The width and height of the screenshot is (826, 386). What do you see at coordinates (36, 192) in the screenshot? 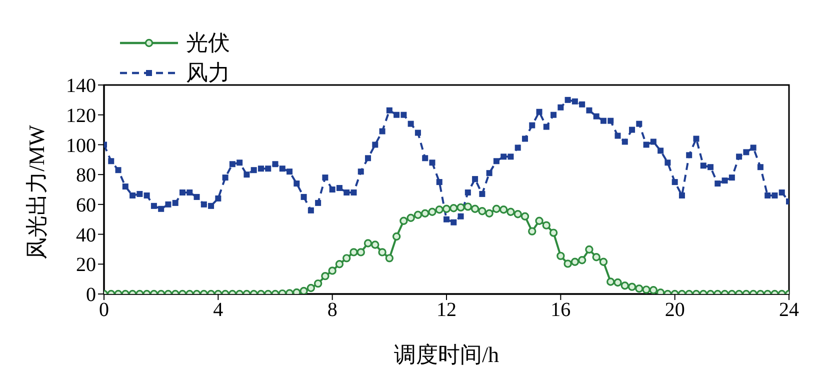
I see `y-axis-title: 风光出力/MW` at bounding box center [36, 192].